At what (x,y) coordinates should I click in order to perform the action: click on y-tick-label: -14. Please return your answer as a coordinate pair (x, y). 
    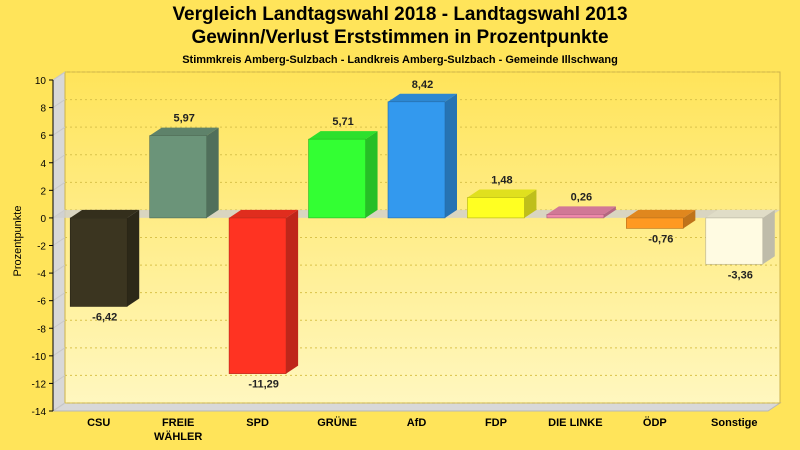
    Looking at the image, I should click on (39, 412).